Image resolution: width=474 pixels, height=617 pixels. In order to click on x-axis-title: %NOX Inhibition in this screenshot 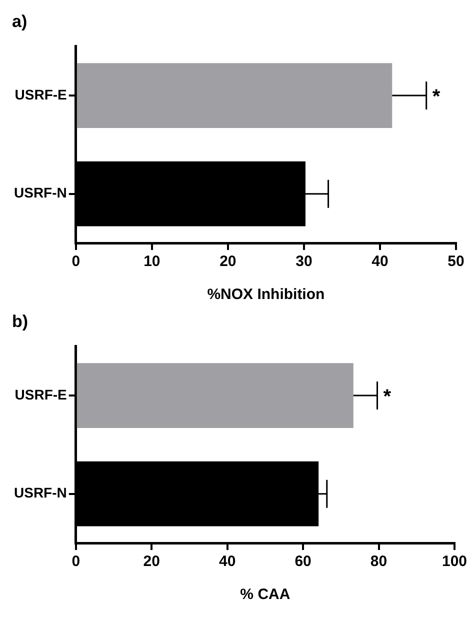, I will do `click(266, 295)`.